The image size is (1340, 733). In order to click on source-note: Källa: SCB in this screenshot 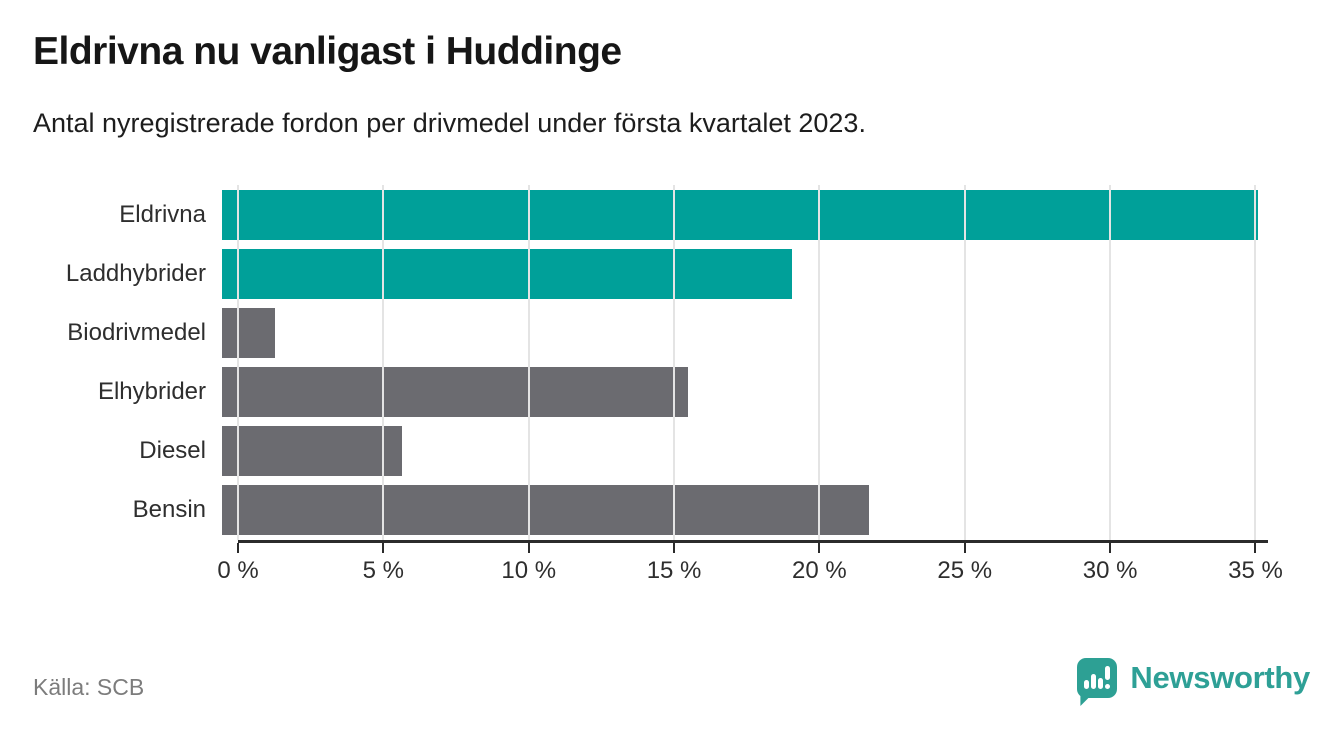, I will do `click(89, 687)`.